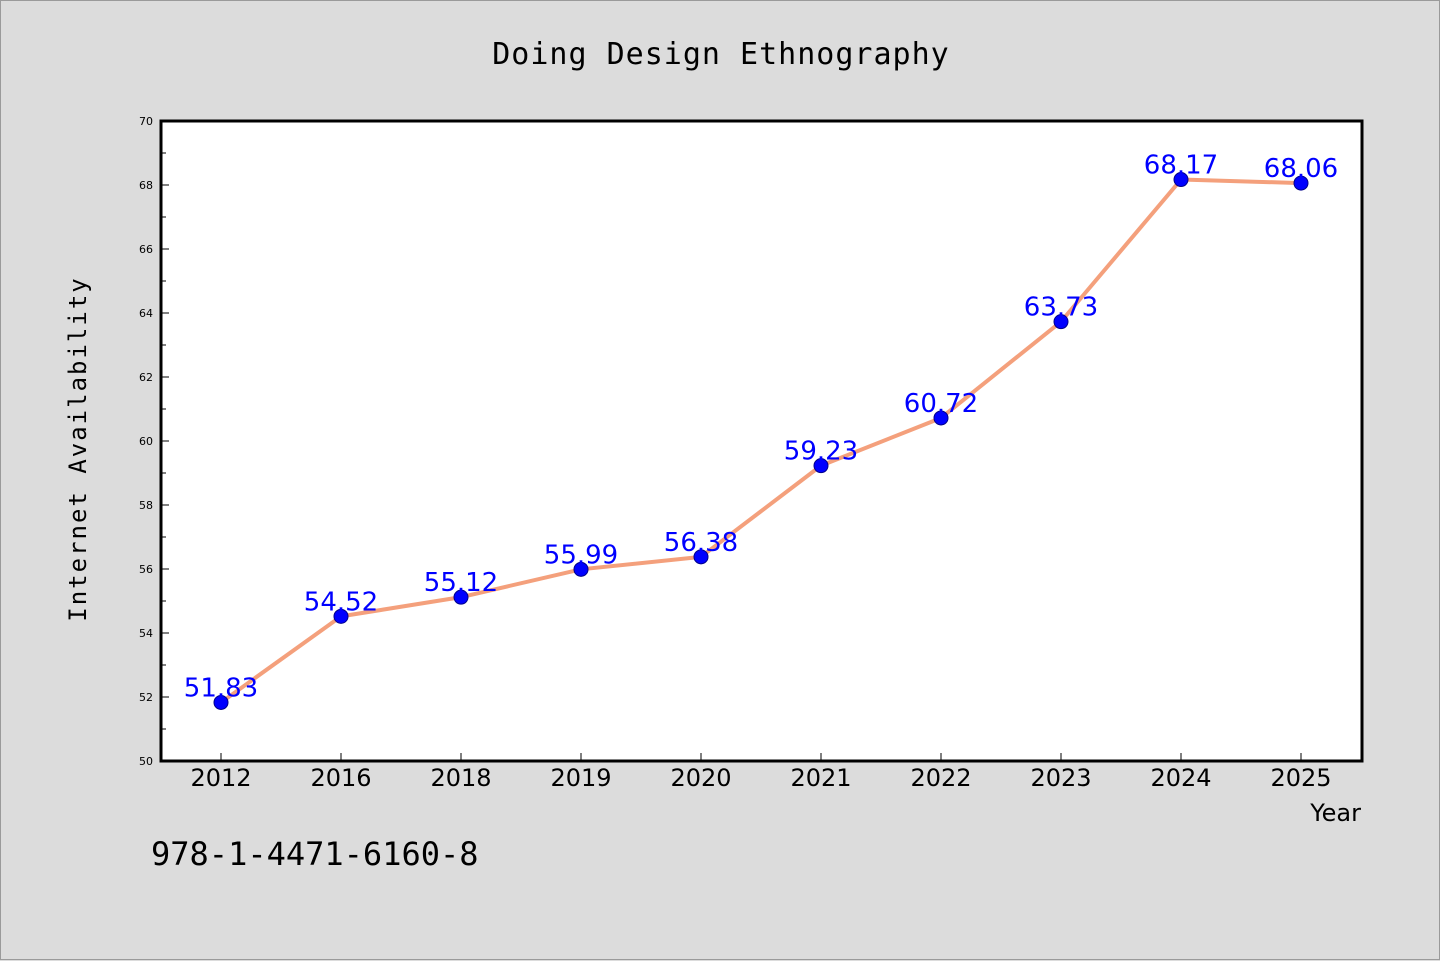  What do you see at coordinates (146, 441) in the screenshot?
I see `y-tick-label: 60` at bounding box center [146, 441].